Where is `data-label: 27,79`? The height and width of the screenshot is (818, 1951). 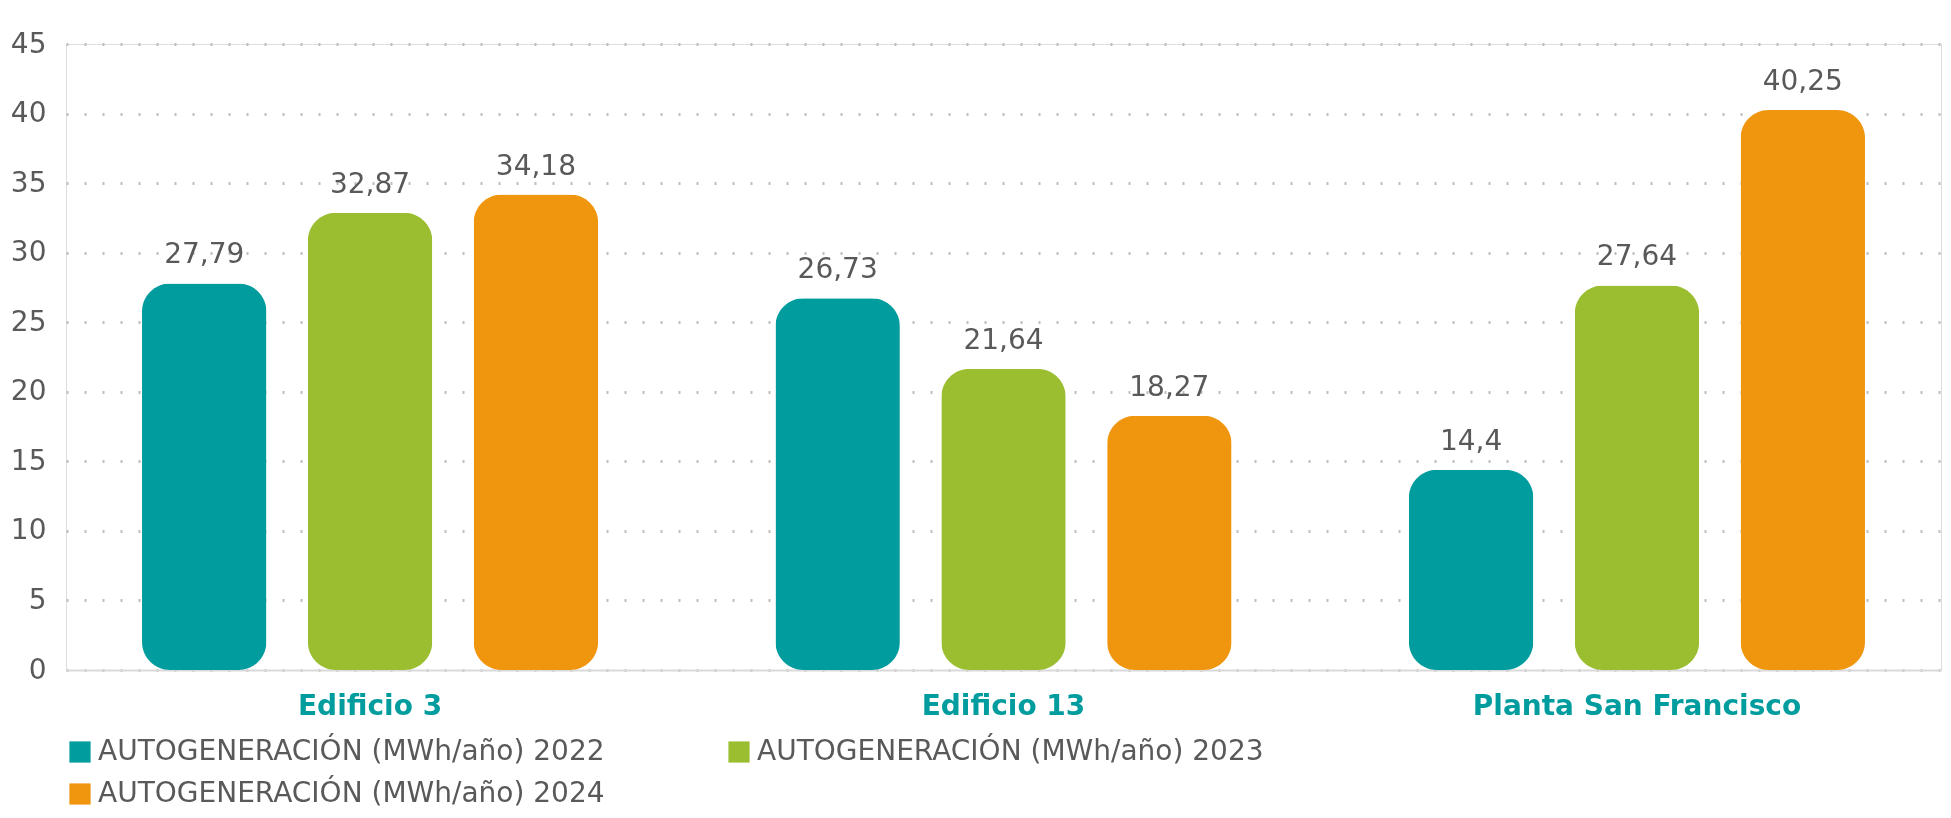
data-label: 27,79 is located at coordinates (204, 254).